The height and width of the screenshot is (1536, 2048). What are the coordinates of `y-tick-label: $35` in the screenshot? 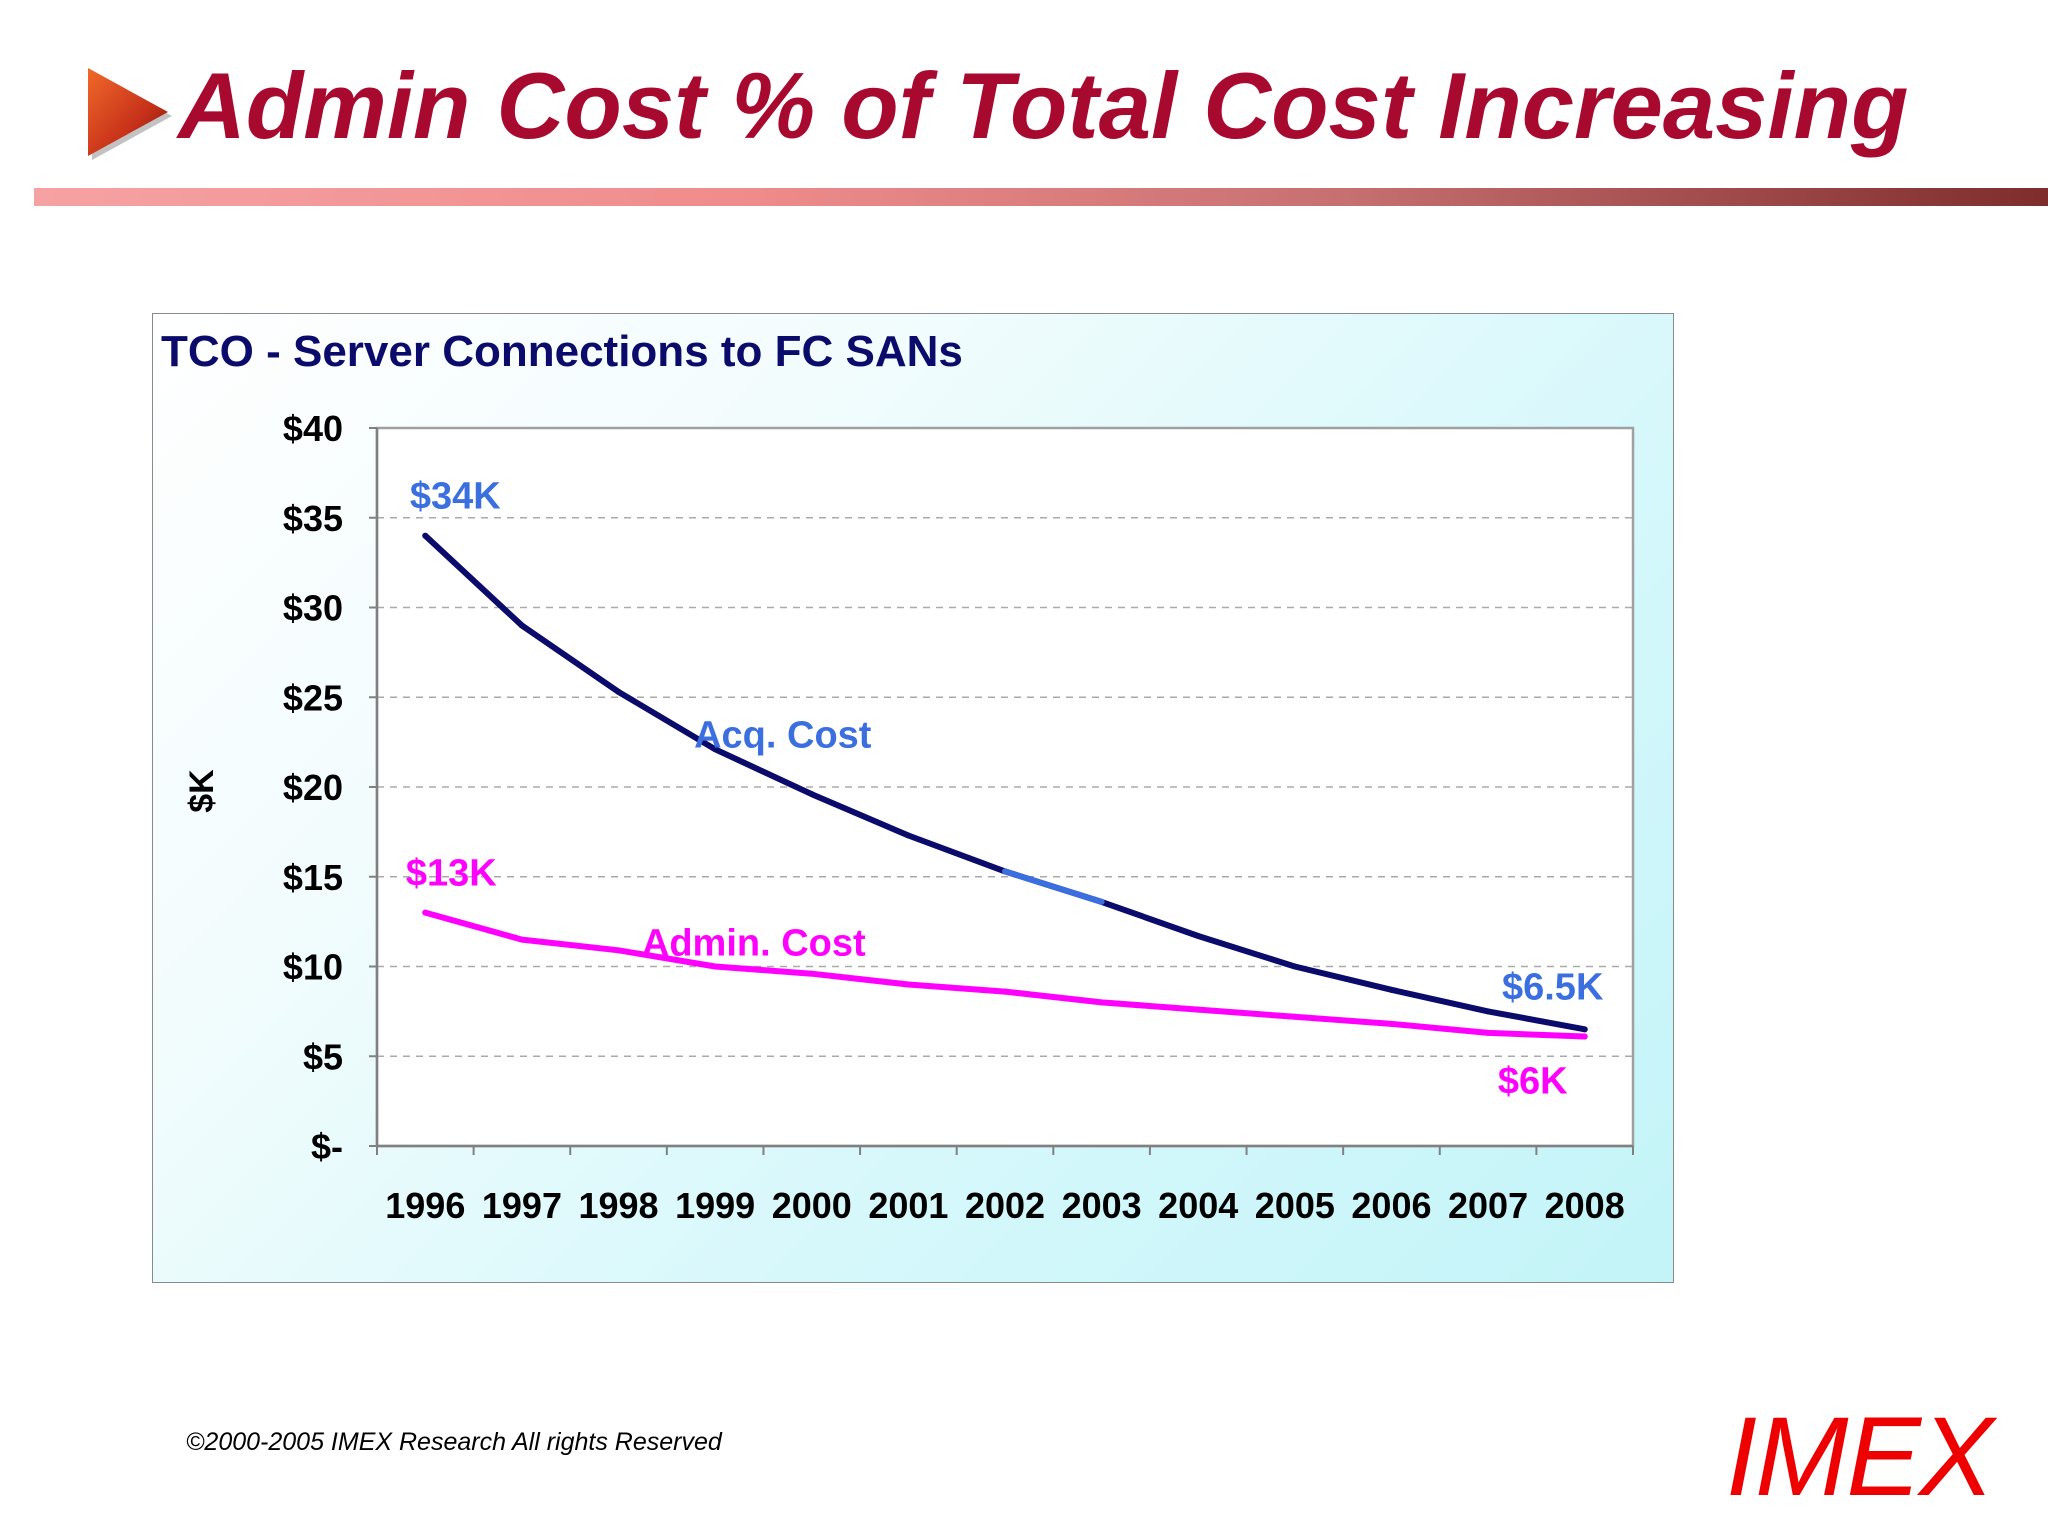 It's located at (313, 518).